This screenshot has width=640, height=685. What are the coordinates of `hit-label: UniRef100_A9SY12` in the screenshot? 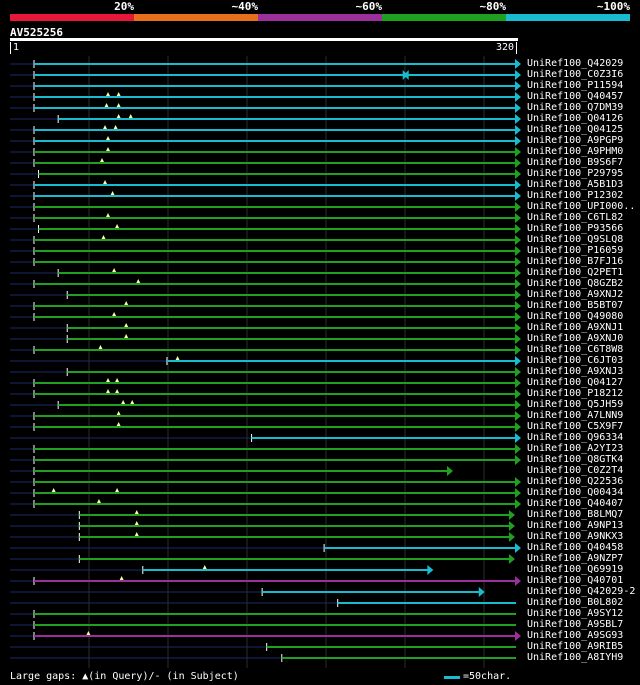 It's located at (575, 613).